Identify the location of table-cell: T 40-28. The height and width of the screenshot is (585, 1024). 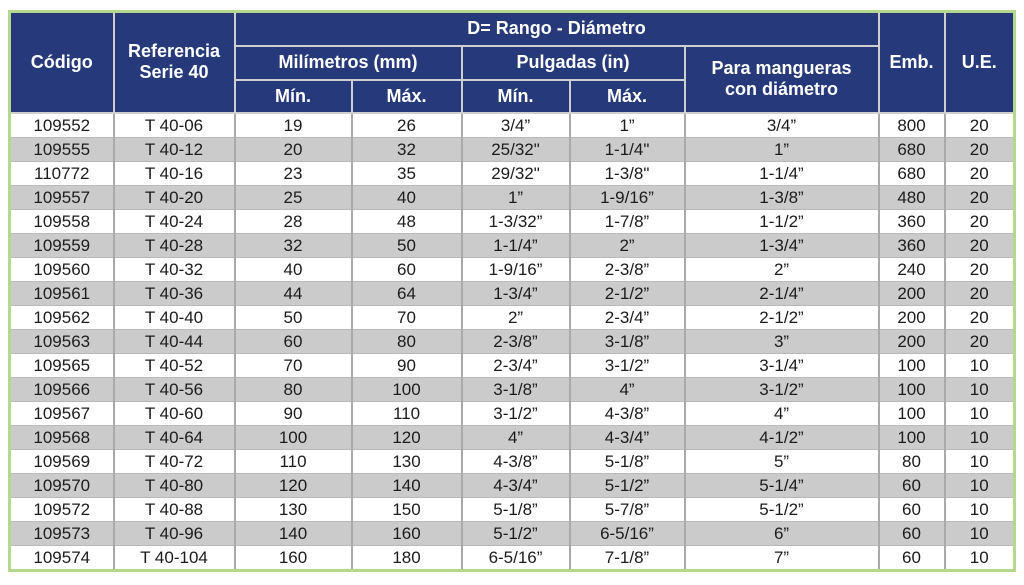
(174, 245).